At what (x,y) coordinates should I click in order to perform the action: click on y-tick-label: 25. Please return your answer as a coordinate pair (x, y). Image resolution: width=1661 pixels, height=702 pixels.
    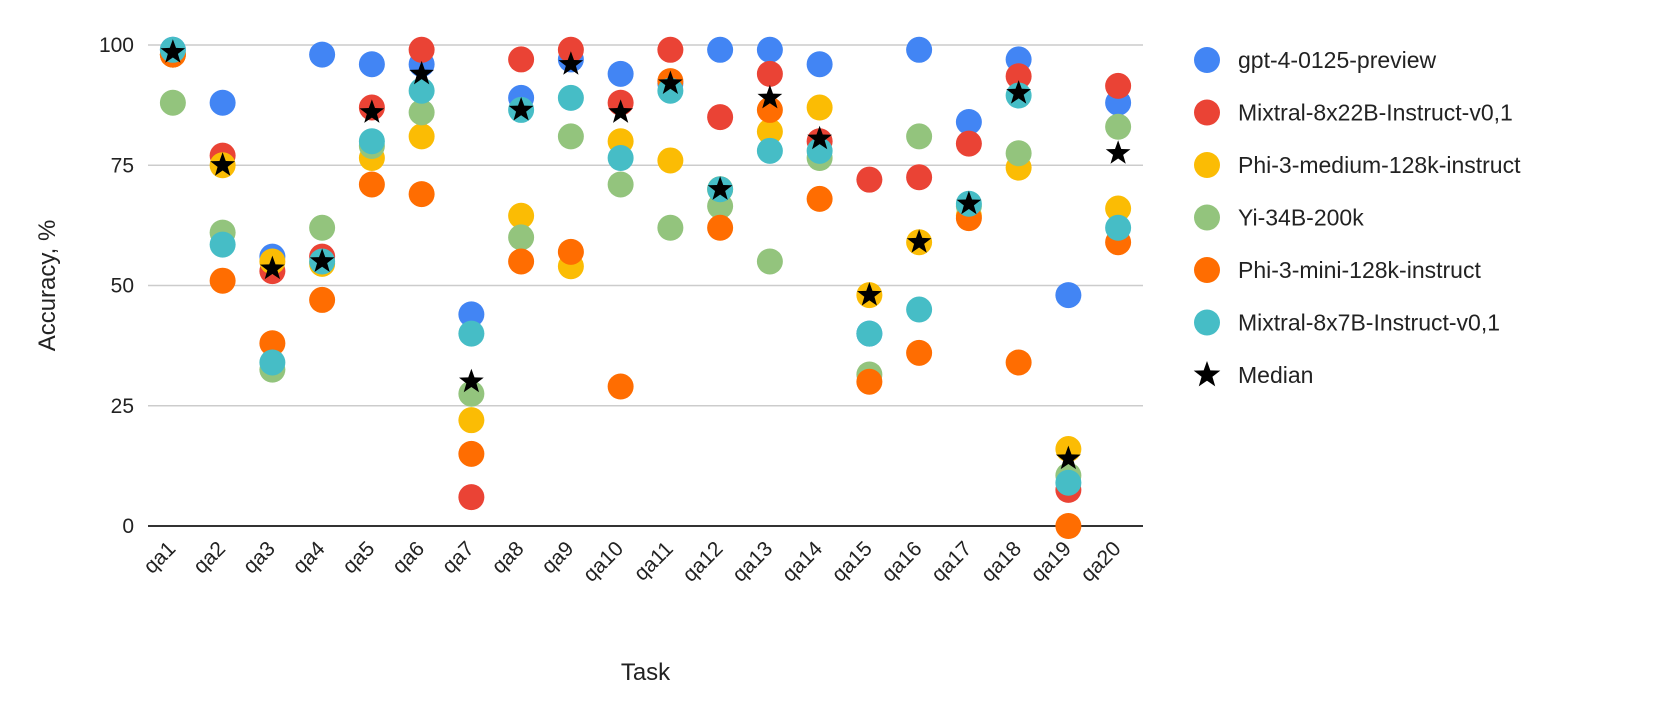
    Looking at the image, I should click on (122, 406).